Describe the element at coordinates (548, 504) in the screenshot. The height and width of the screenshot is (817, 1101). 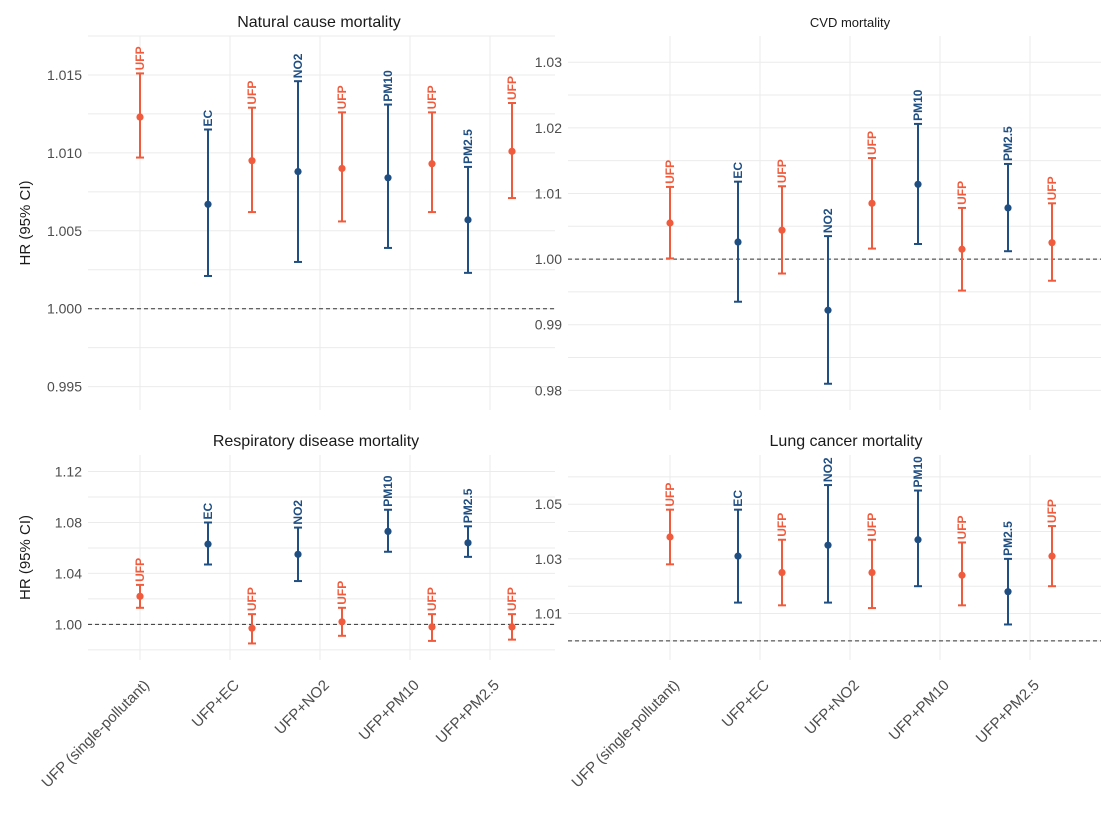
I see `y-tick-label: 1.05` at that location.